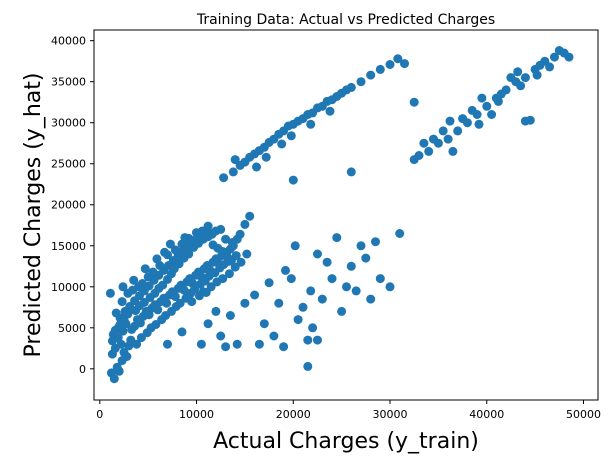 The height and width of the screenshot is (466, 616). Describe the element at coordinates (68, 41) in the screenshot. I see `y-tick-label: 40000` at that location.